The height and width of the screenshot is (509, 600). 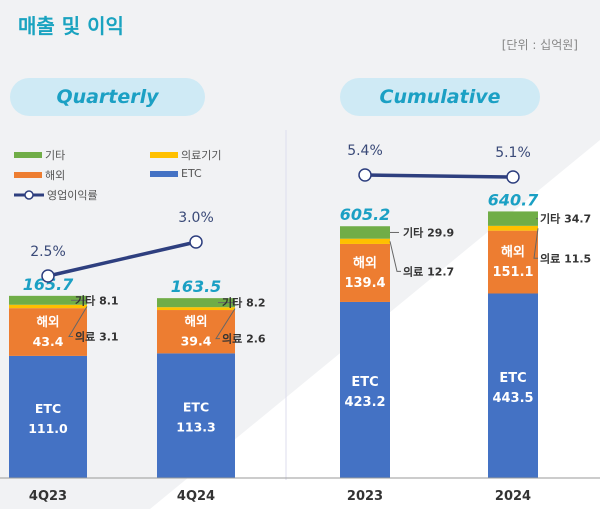 I want to click on overseas-value: 139.4, so click(x=364, y=283).